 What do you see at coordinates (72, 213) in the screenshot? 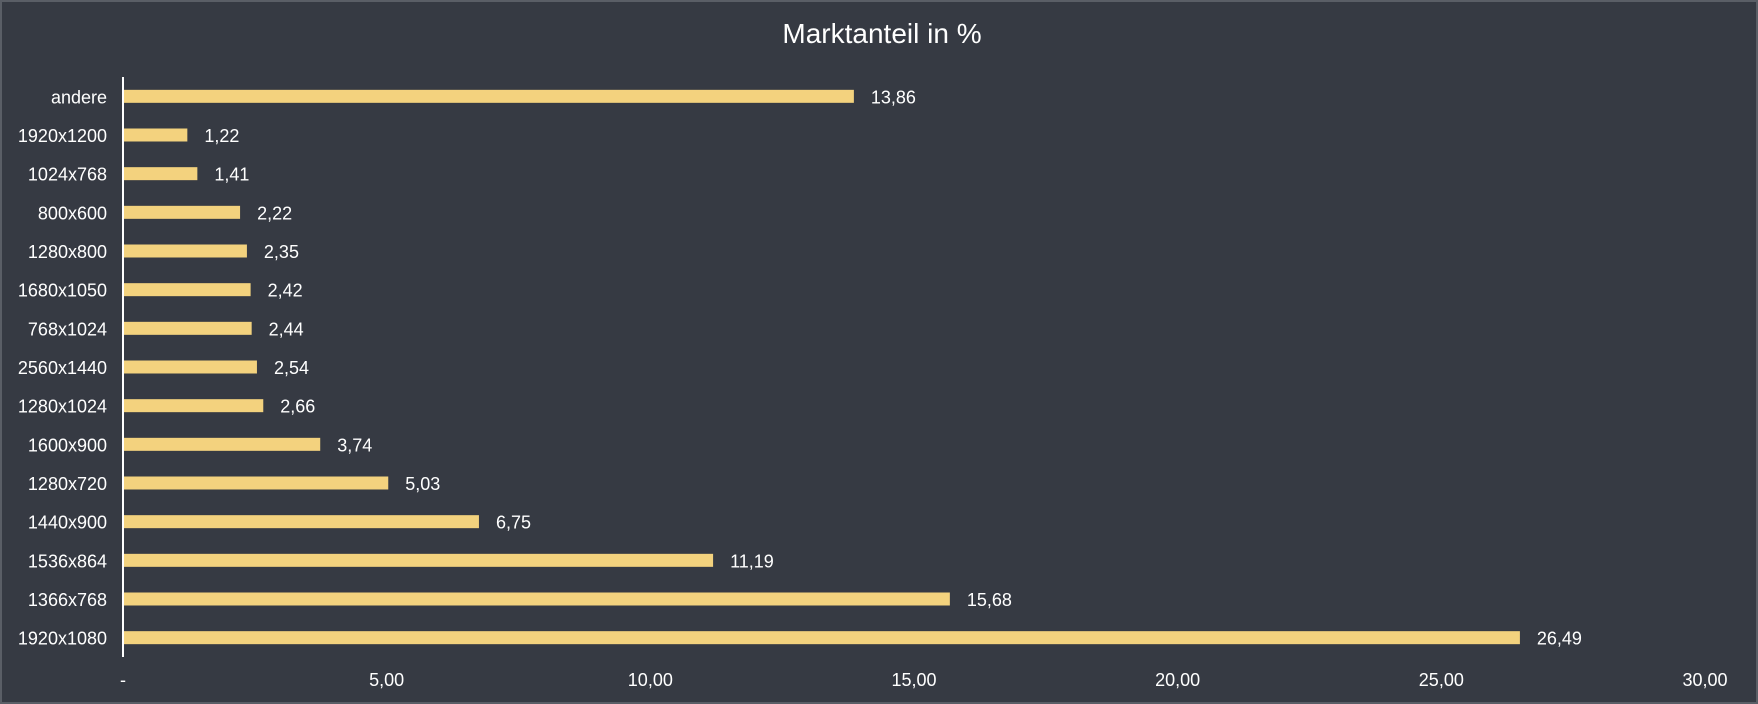
I see `category-label-800x600: 800x600` at bounding box center [72, 213].